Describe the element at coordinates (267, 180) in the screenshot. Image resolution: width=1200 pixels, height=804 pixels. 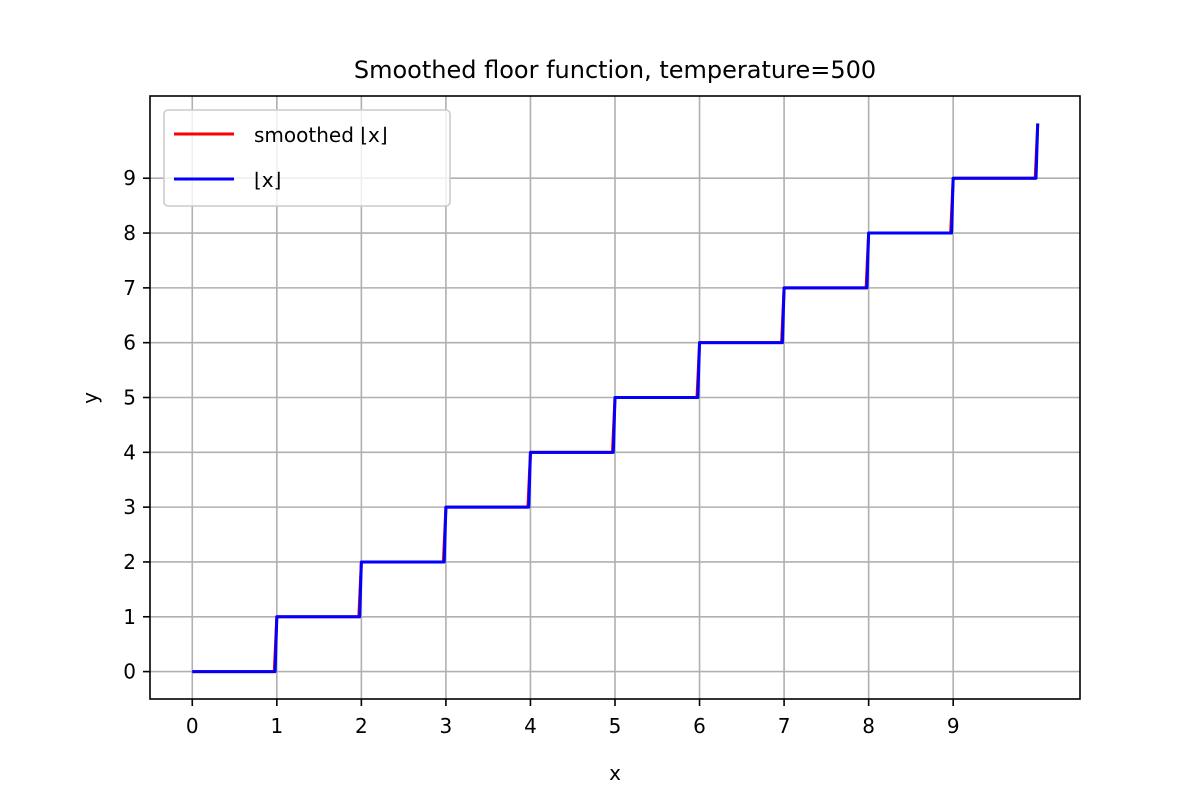
I see `legend-label-floor: ⌊x⌋` at that location.